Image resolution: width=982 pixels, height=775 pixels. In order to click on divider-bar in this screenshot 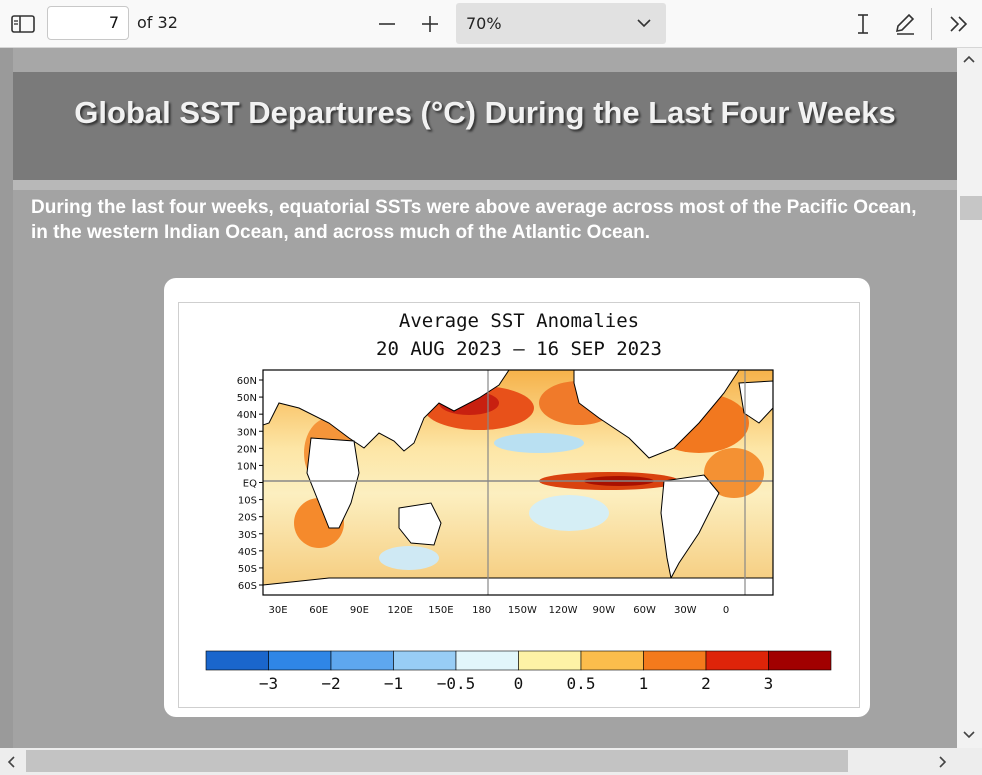, I will do `click(485, 185)`.